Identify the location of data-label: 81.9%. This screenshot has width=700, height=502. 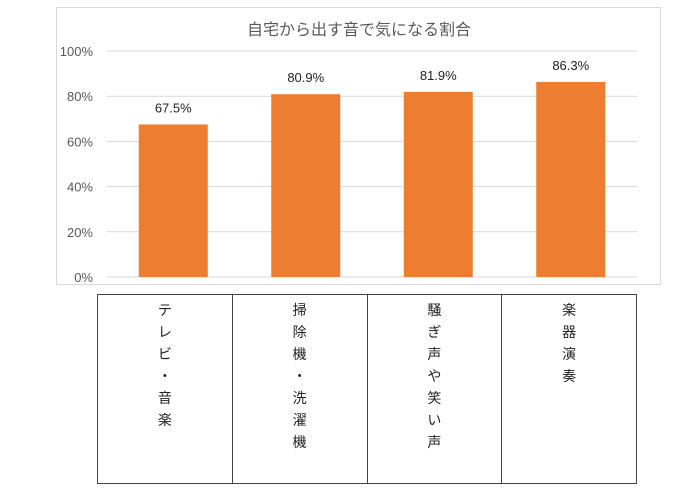
(438, 75).